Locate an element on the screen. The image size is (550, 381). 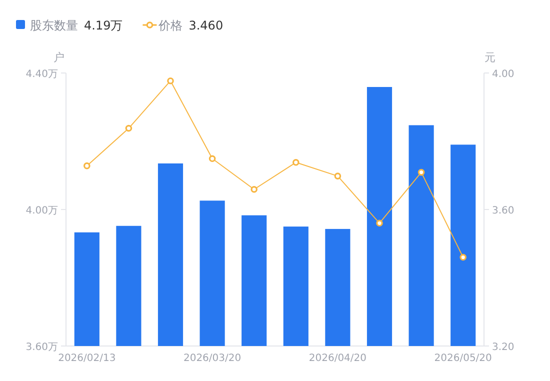
text: 4.19万 is located at coordinates (103, 25).